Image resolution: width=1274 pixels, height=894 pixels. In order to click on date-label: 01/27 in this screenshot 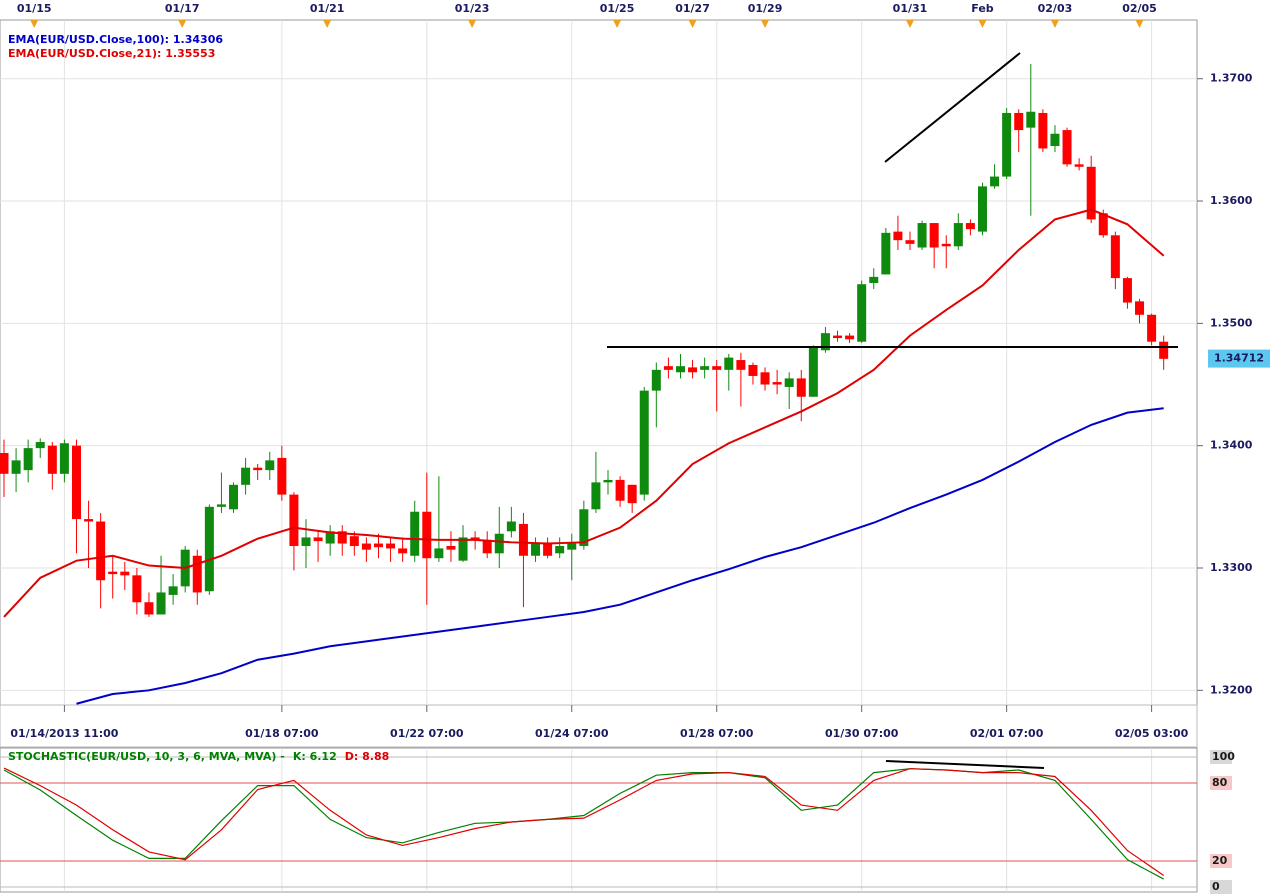, I will do `click(692, 8)`.